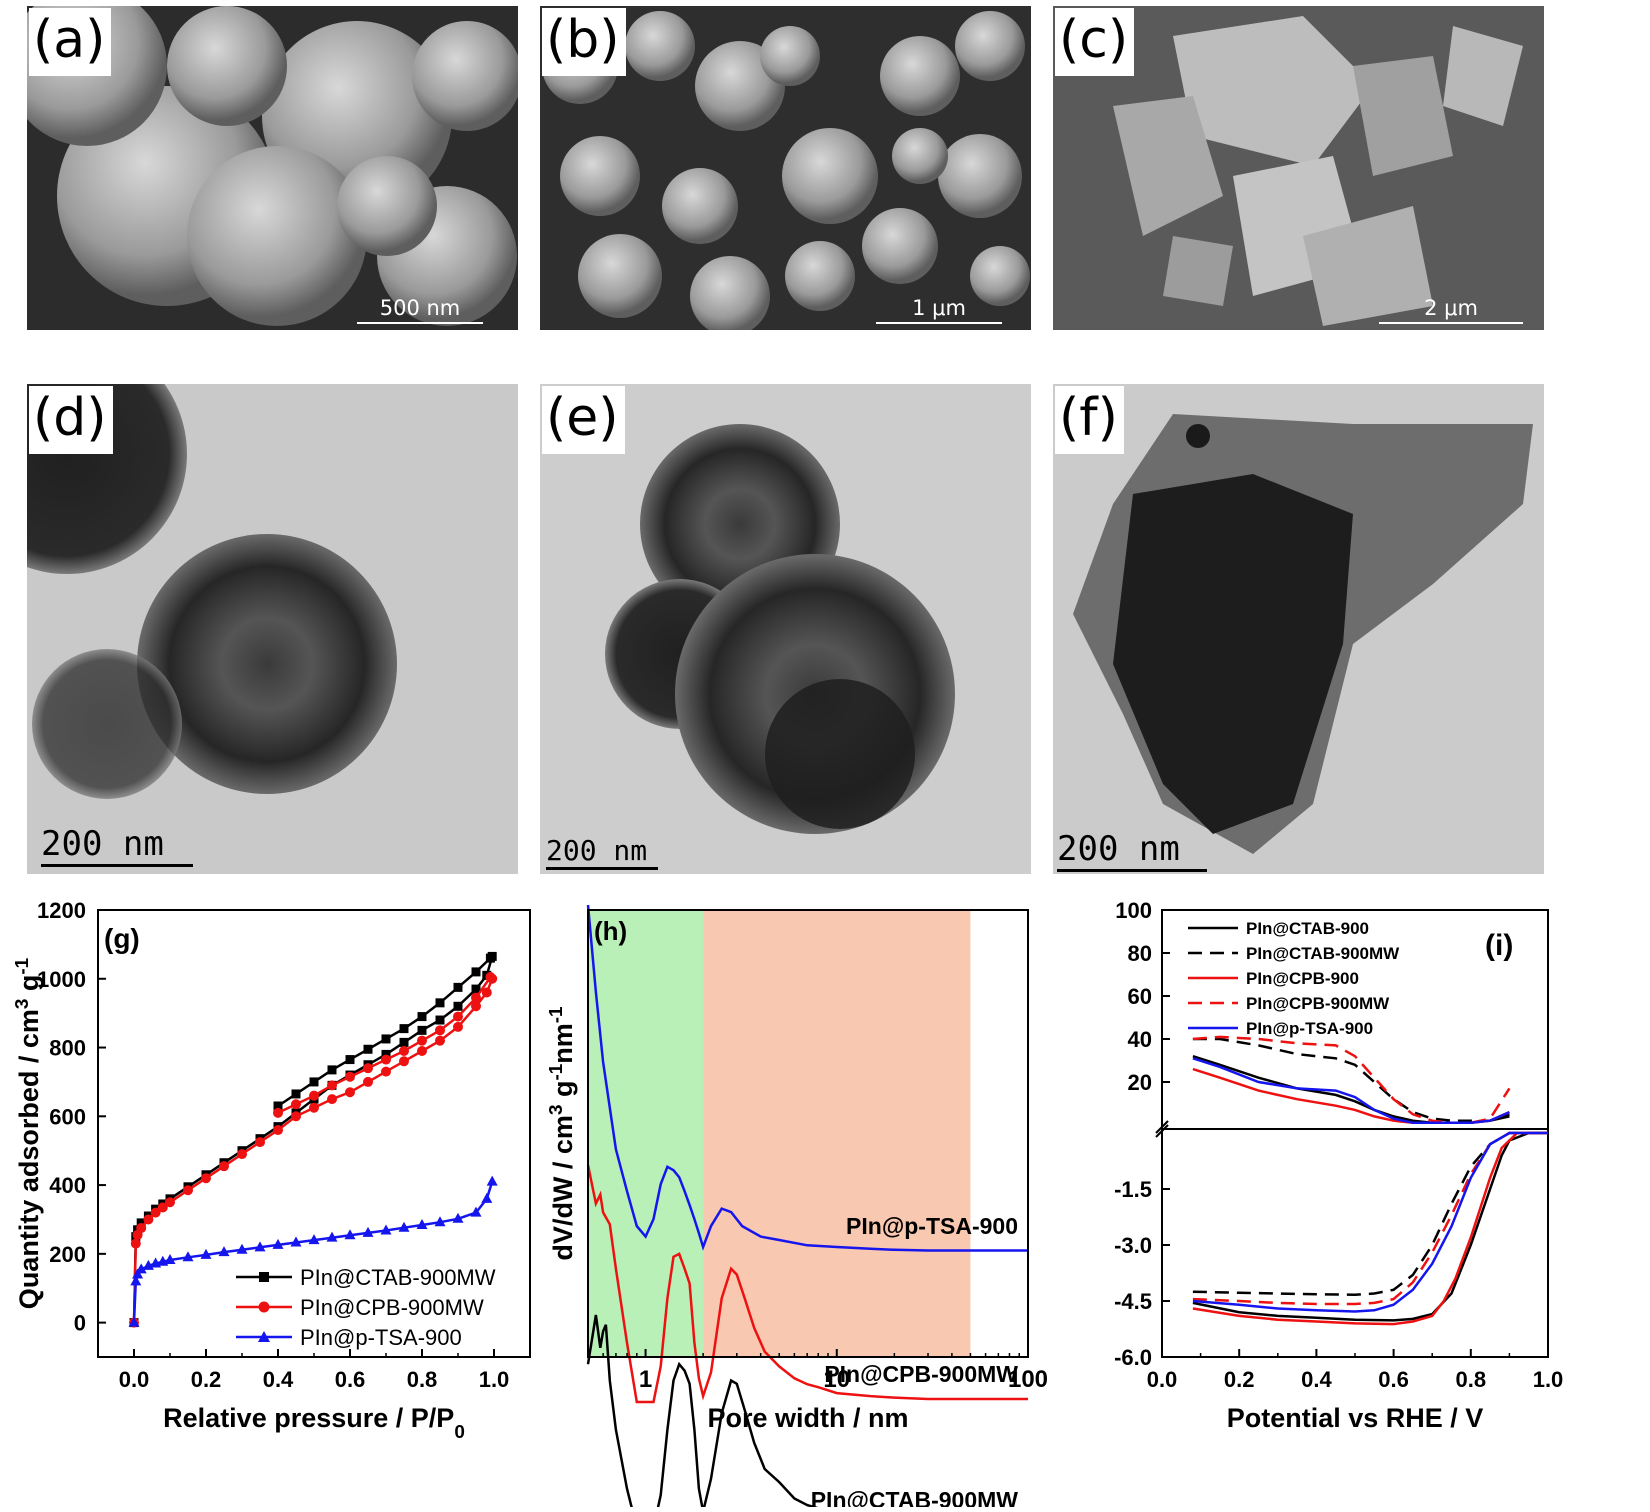  Describe the element at coordinates (1298, 629) in the screenshot. I see `tem-image-f: (f) 200 nm` at that location.